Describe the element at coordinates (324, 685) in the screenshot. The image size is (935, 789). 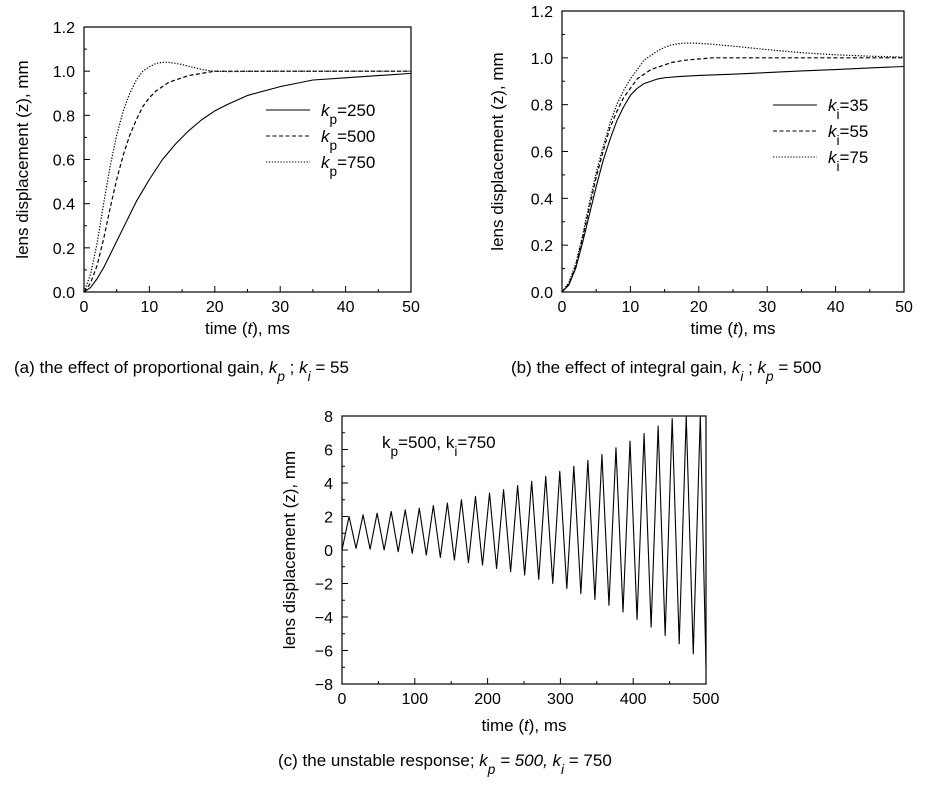
I see `y-tick-label: −8` at that location.